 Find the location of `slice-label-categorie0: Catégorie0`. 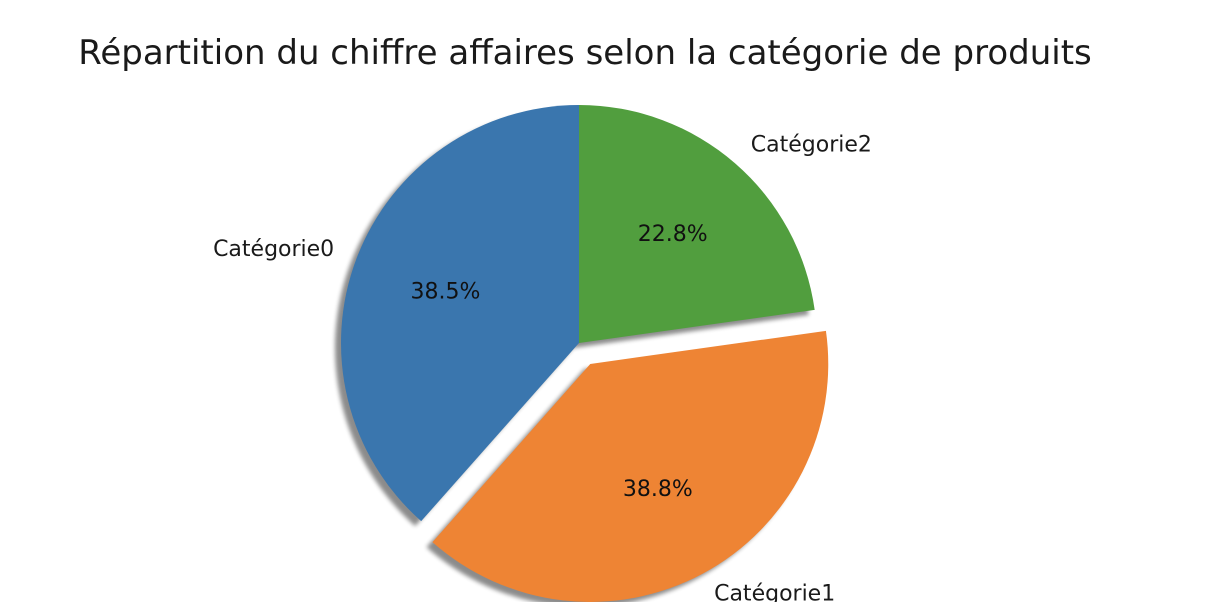

slice-label-categorie0: Catégorie0 is located at coordinates (273, 249).